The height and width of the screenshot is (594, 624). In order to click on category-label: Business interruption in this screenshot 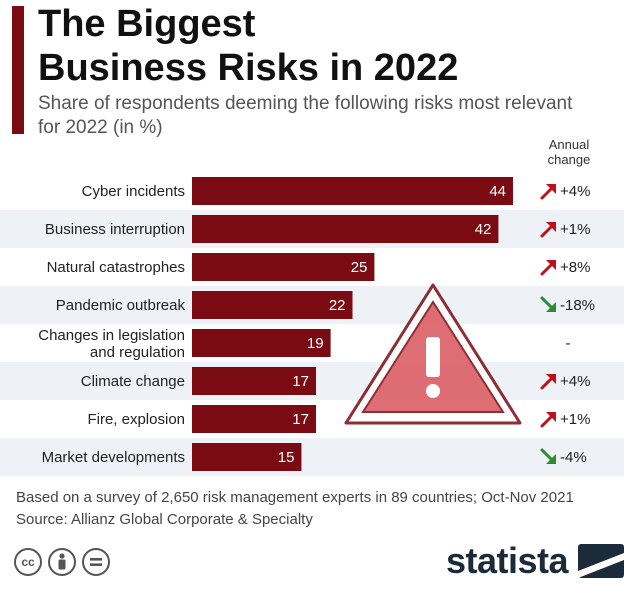, I will do `click(115, 229)`.